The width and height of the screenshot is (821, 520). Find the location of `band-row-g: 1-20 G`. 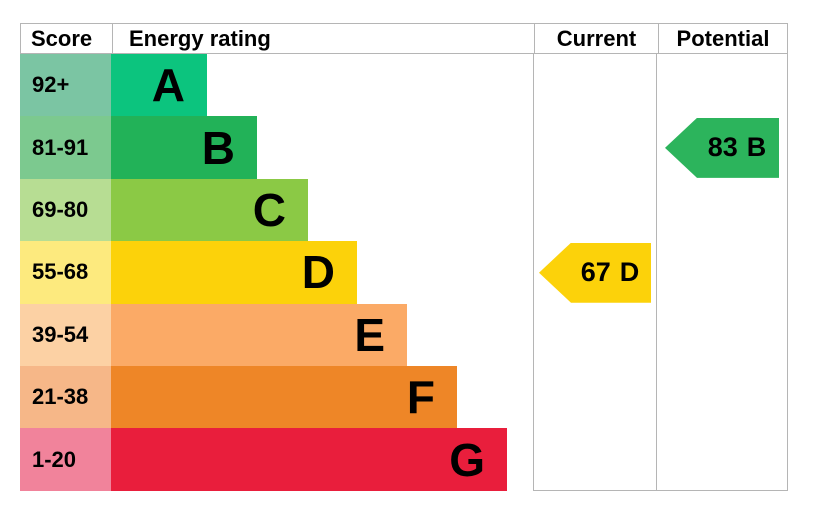

band-row-g: 1-20 G is located at coordinates (263, 459).